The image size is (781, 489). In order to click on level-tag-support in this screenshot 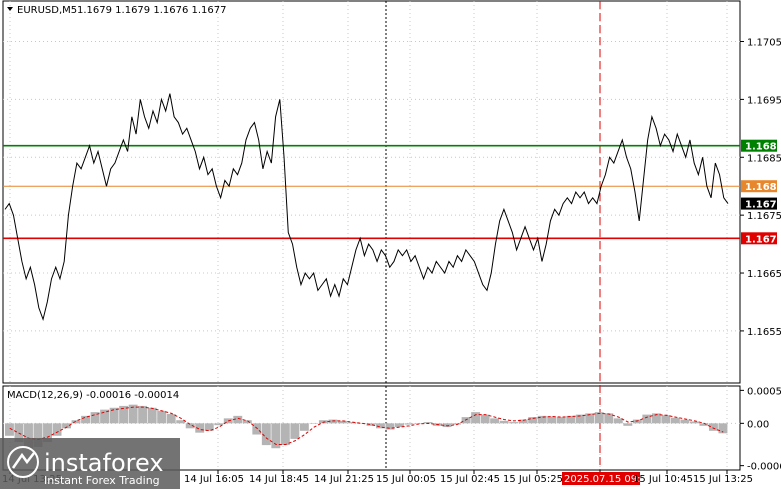, I will do `click(759, 238)`.